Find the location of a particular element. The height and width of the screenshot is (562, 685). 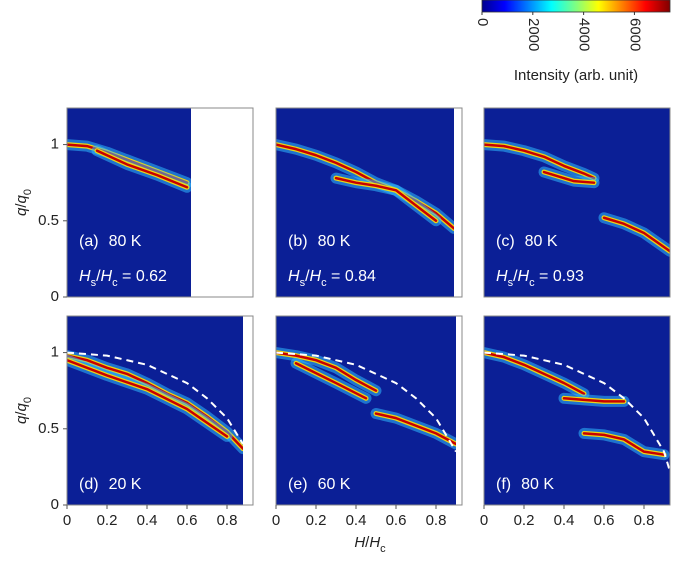

y-tick-label: 0.5 is located at coordinates (48, 220).